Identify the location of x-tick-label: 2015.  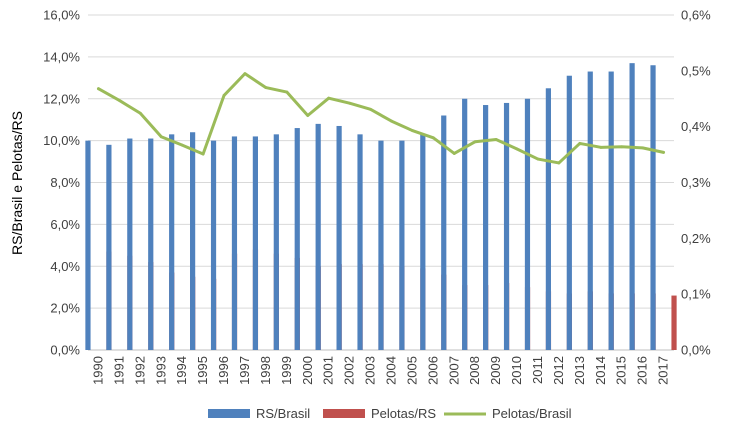
(621, 370).